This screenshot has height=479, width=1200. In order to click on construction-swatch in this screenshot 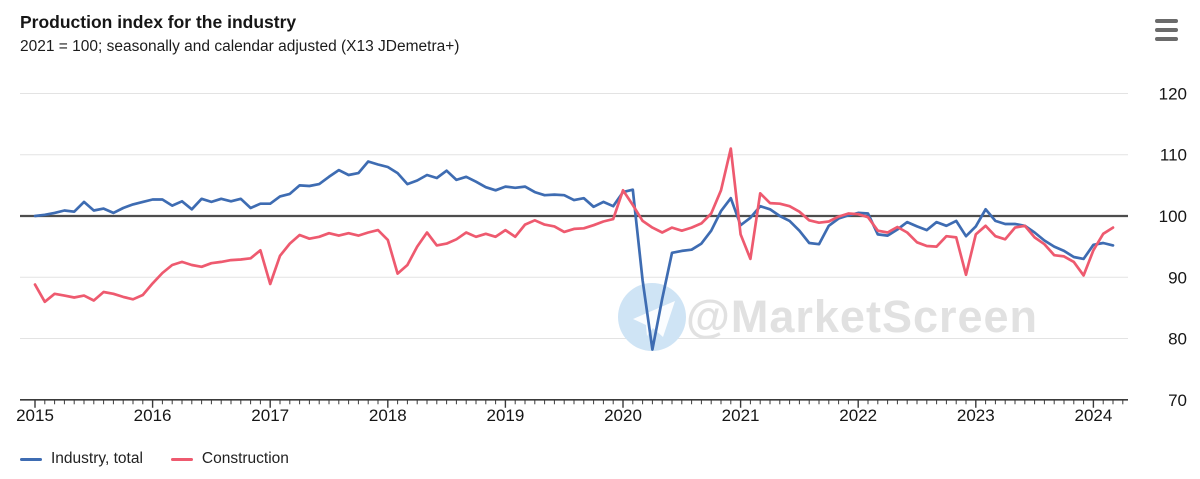, I will do `click(181, 459)`.